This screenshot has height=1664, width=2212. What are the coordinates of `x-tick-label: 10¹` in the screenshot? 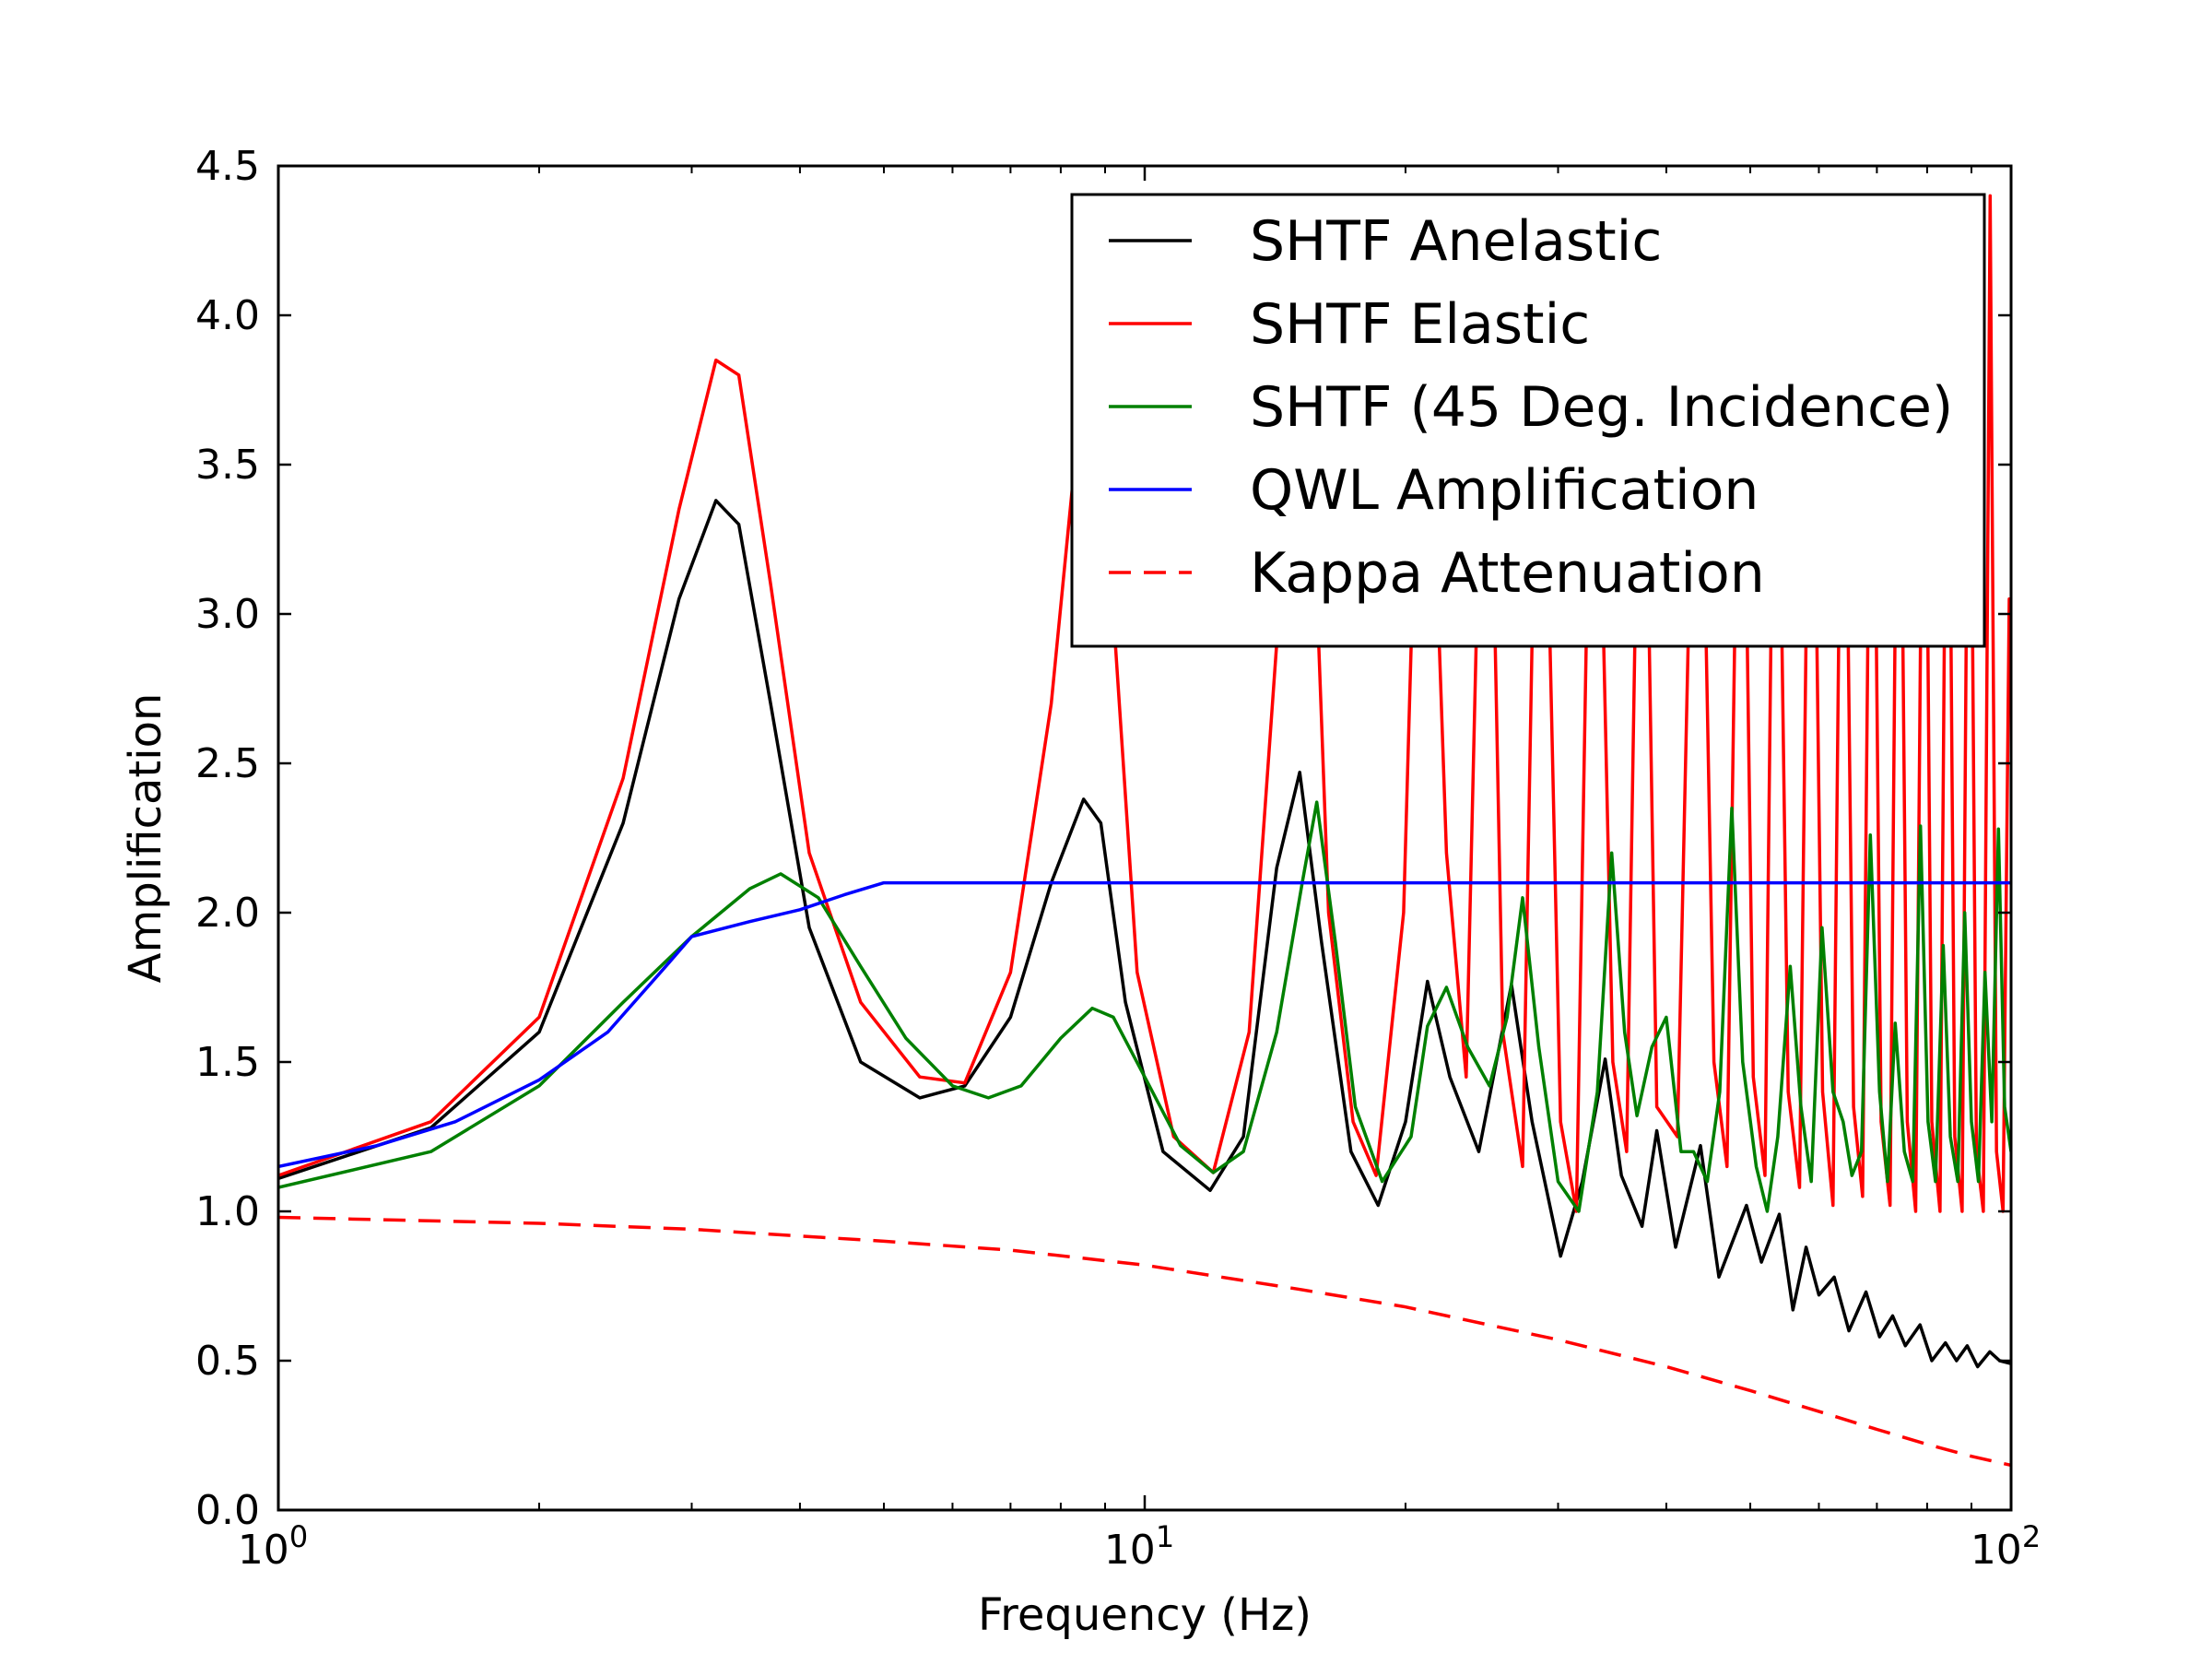 It's located at (1139, 1546).